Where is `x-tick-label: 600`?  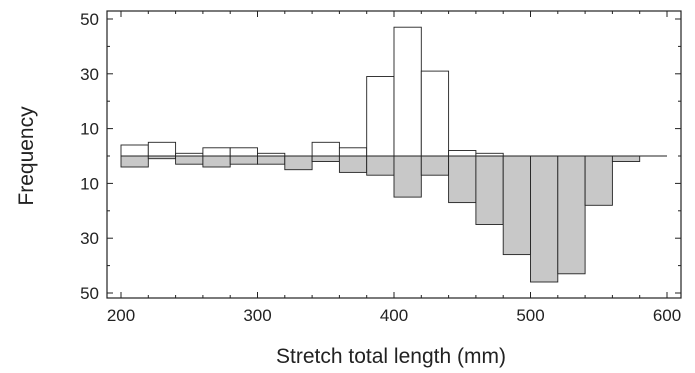 x-tick-label: 600 is located at coordinates (667, 315).